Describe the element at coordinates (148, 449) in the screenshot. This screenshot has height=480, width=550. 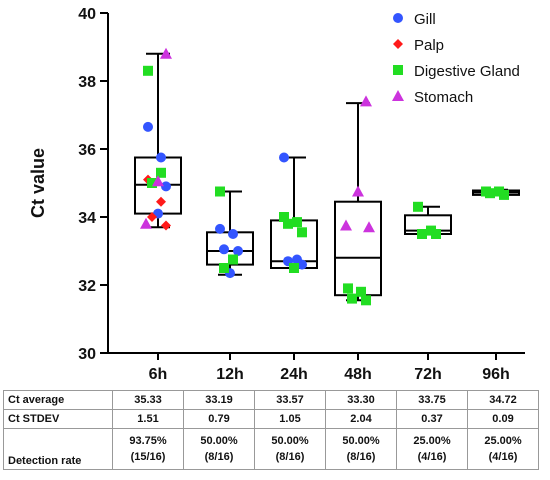
I see `table-cell: 93.75% (15/16)` at that location.